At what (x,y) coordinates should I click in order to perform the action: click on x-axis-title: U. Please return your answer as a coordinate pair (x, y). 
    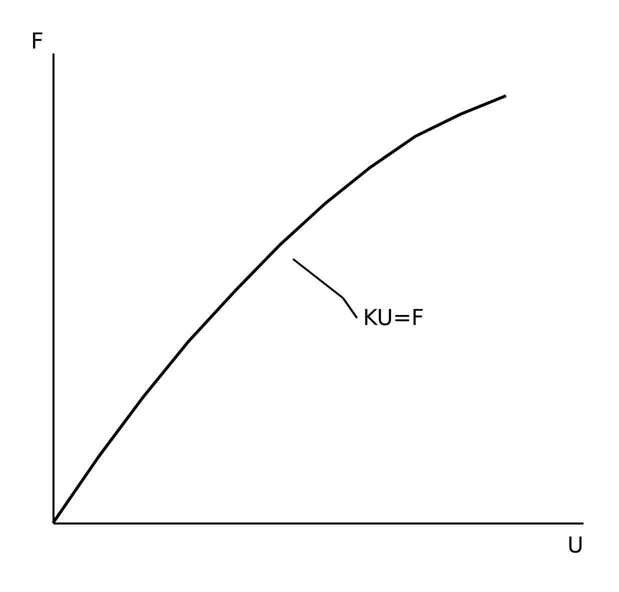
    Looking at the image, I should click on (575, 546).